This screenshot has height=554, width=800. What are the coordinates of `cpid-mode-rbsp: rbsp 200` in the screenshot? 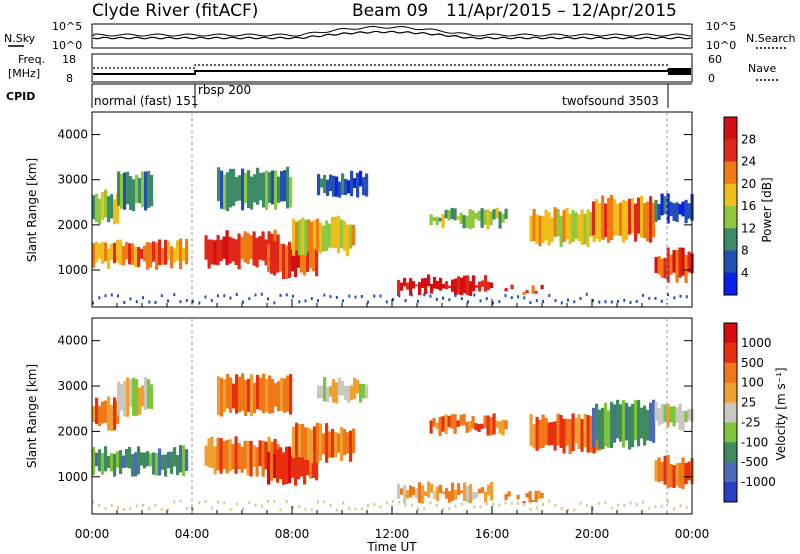 It's located at (224, 90).